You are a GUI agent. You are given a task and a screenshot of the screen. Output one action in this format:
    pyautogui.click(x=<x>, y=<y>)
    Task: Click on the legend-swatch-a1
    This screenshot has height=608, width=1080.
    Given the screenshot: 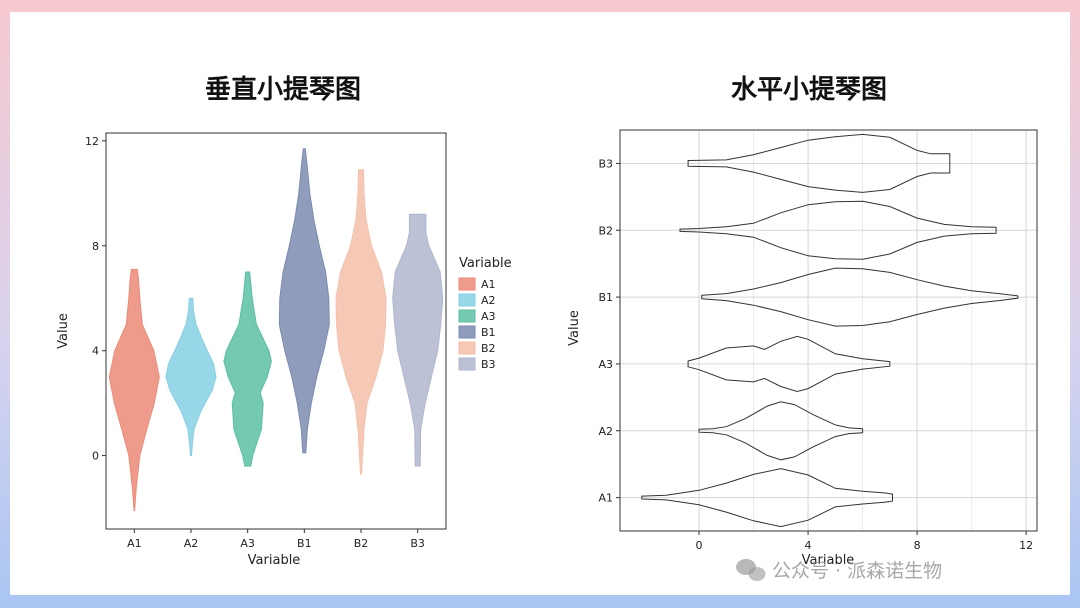 What is the action you would take?
    pyautogui.click(x=467, y=284)
    